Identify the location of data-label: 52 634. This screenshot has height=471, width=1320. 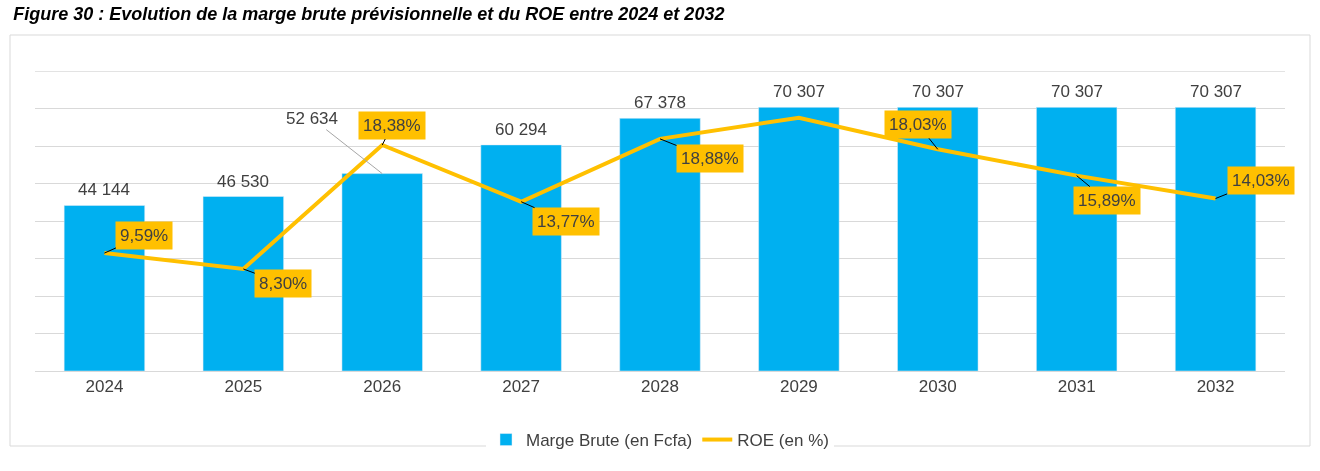
(312, 118).